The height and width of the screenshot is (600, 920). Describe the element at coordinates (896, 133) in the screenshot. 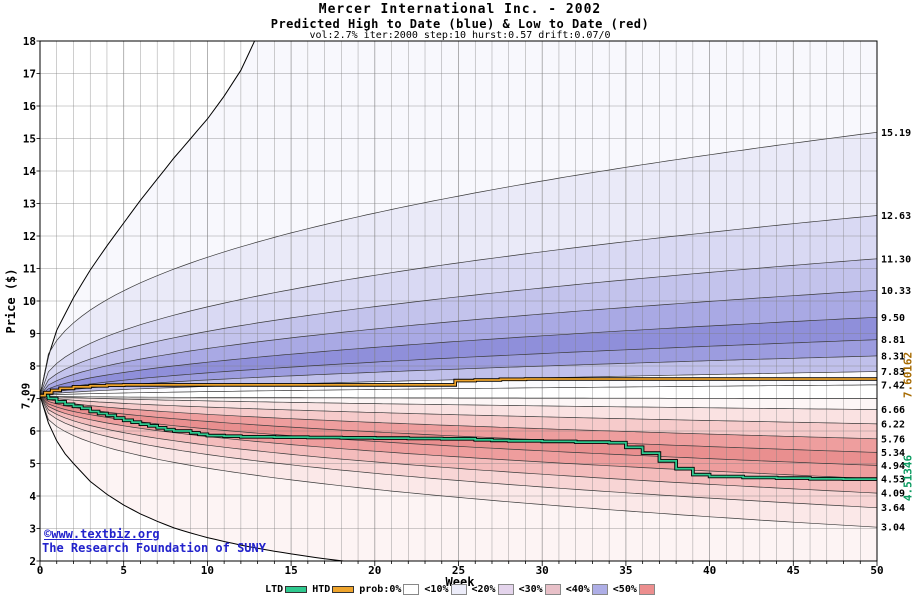

I see `svg-text: 15.19` at that location.